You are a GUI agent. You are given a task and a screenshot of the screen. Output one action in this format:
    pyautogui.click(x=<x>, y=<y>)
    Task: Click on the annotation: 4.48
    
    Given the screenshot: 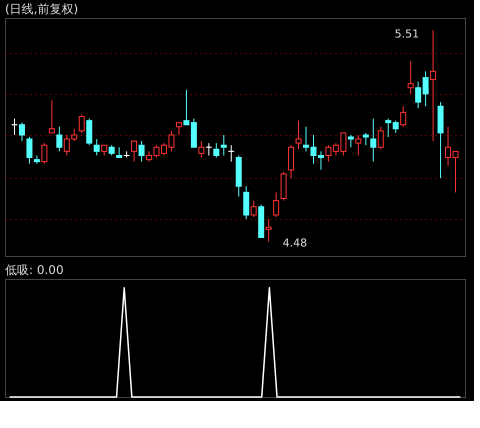 What is the action you would take?
    pyautogui.click(x=295, y=243)
    